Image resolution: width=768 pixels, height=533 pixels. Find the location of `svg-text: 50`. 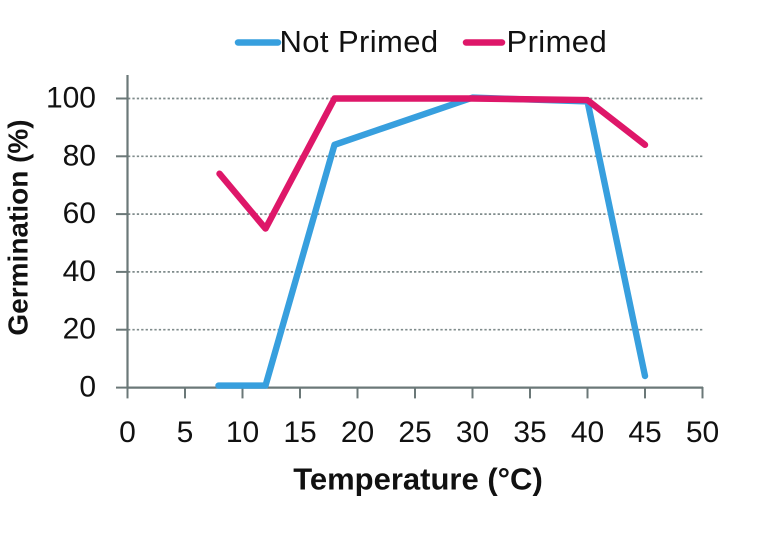

svg-text: 50 is located at coordinates (702, 432).